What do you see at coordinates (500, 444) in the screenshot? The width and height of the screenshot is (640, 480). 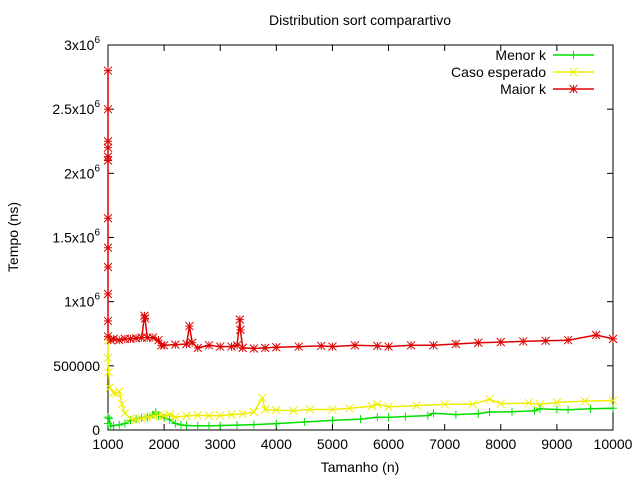 I see `x-tick-label: 8000` at bounding box center [500, 444].